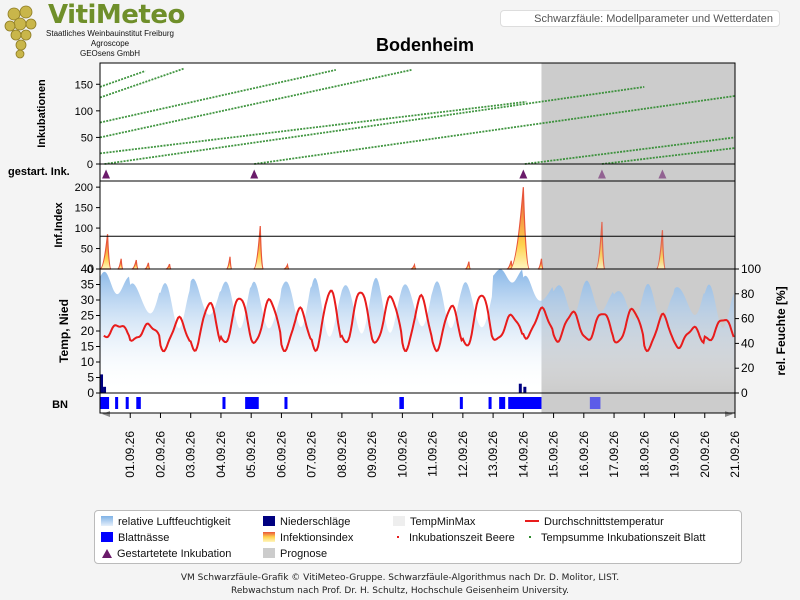 The image size is (800, 600). Describe the element at coordinates (604, 522) in the screenshot. I see `legend-label: Durchschnittstemperatur` at that location.